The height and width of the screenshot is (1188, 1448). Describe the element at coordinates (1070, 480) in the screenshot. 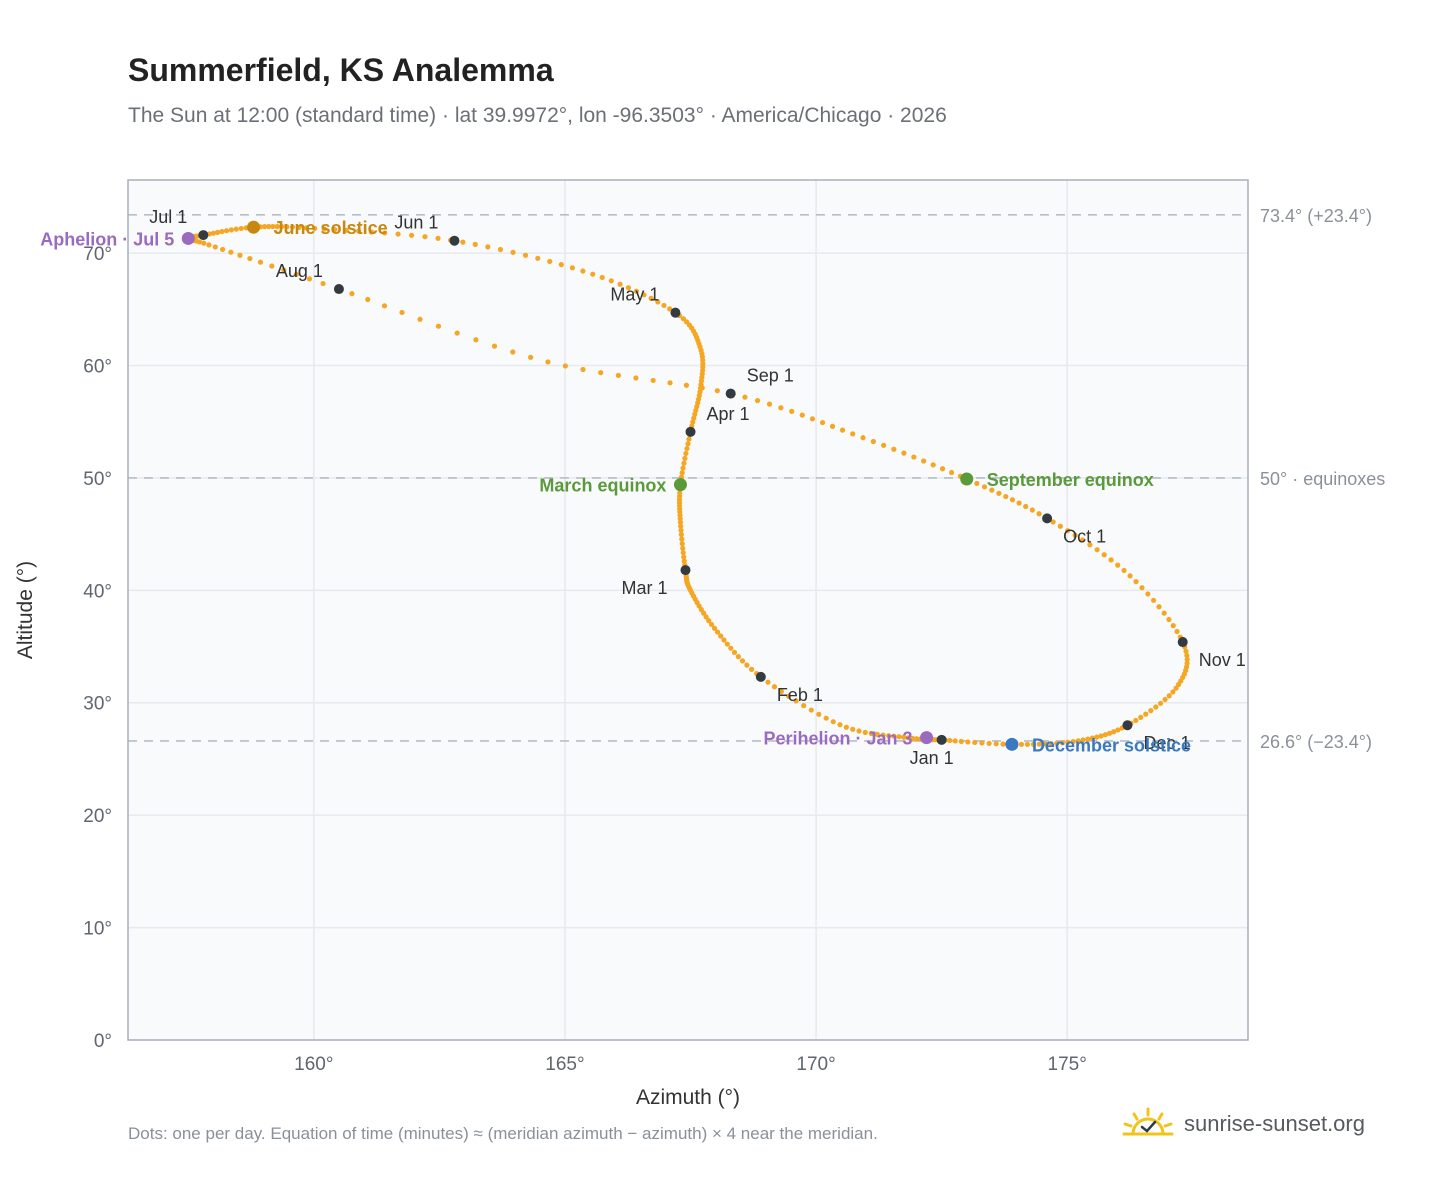

I see `event-label: September equinox` at that location.